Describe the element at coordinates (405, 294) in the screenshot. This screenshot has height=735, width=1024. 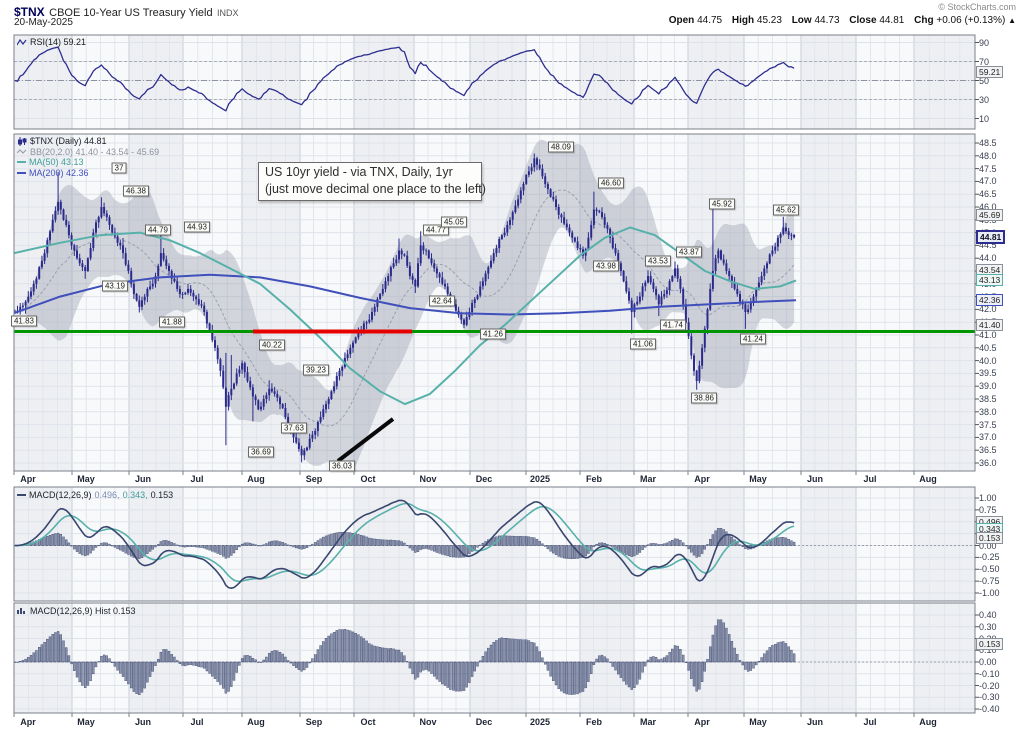
I see `ma200-line` at that location.